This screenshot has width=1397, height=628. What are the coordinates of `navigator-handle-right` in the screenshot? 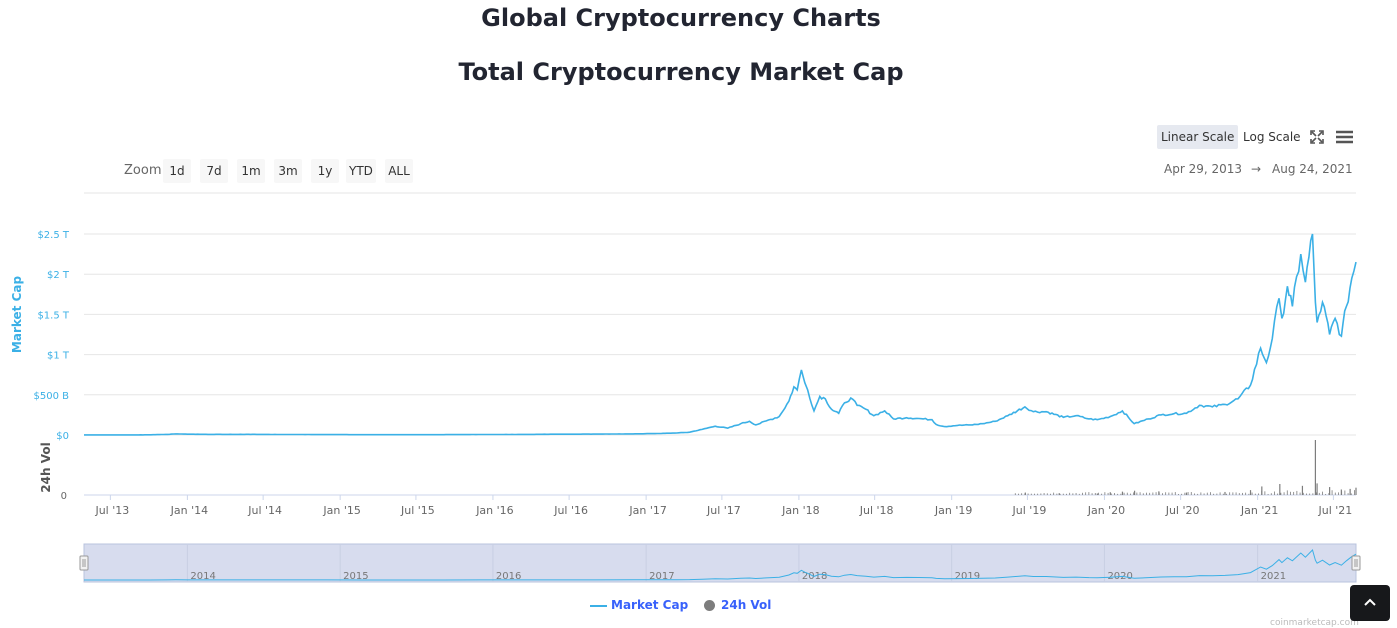 It's located at (1356, 563).